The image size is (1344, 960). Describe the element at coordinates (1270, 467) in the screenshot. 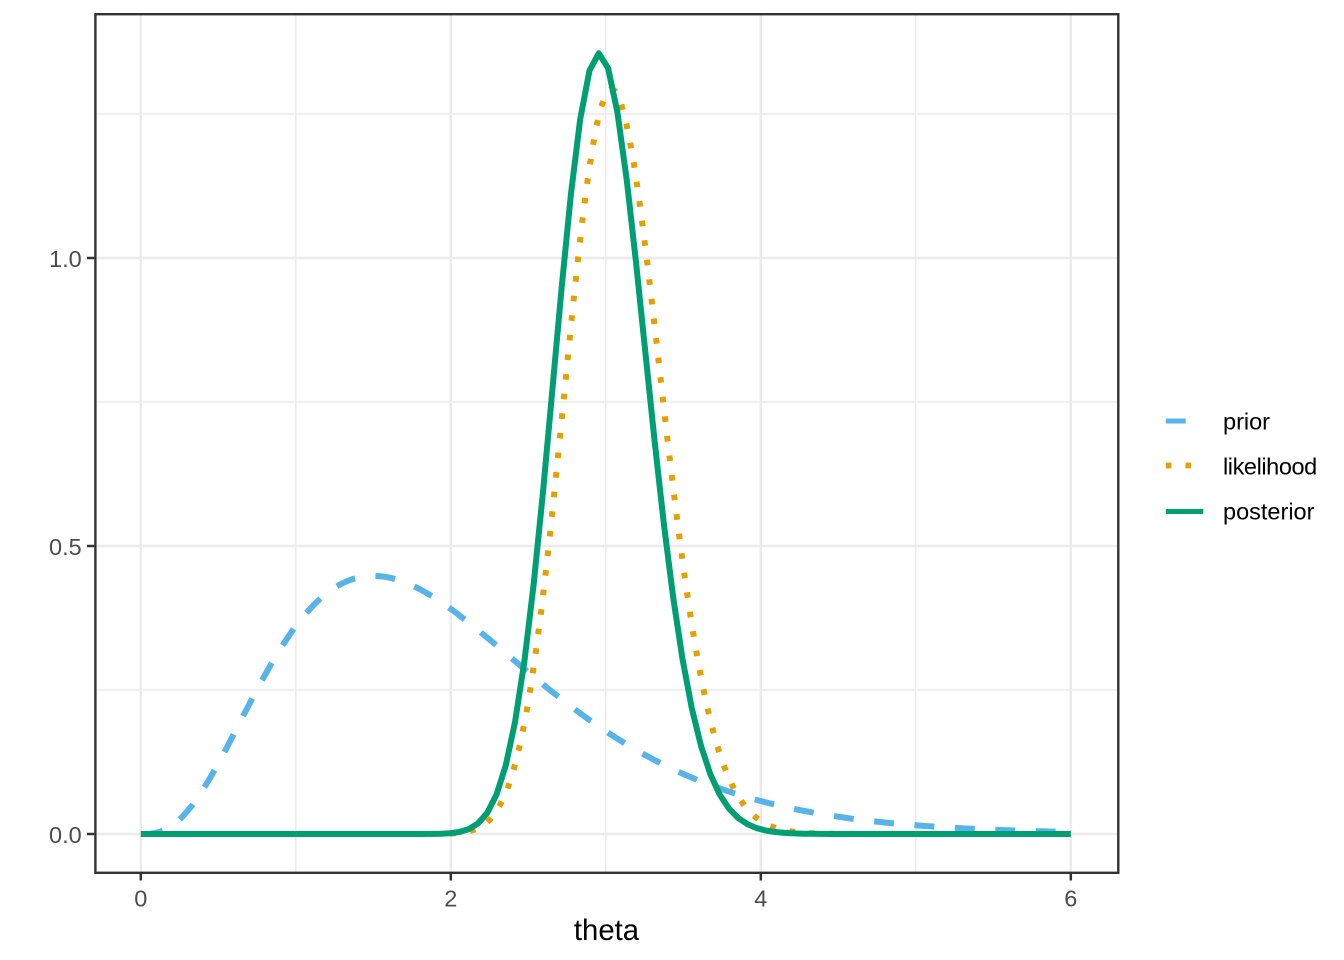

I see `svg-text: likelihood` at that location.